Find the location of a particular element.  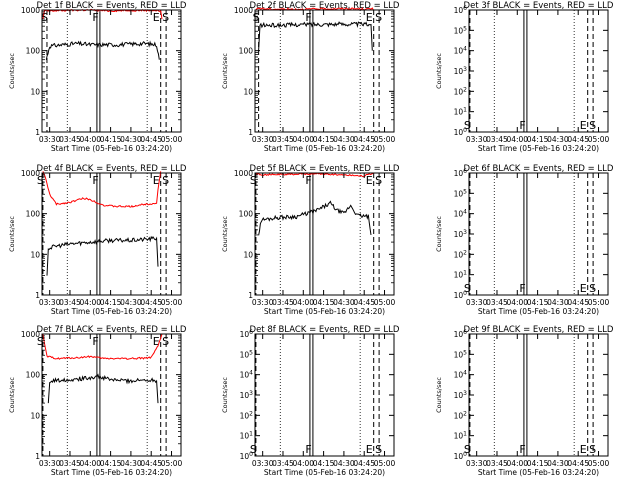

panel-title: Det 6f BLACK = Events, RED = LLD is located at coordinates (539, 169).